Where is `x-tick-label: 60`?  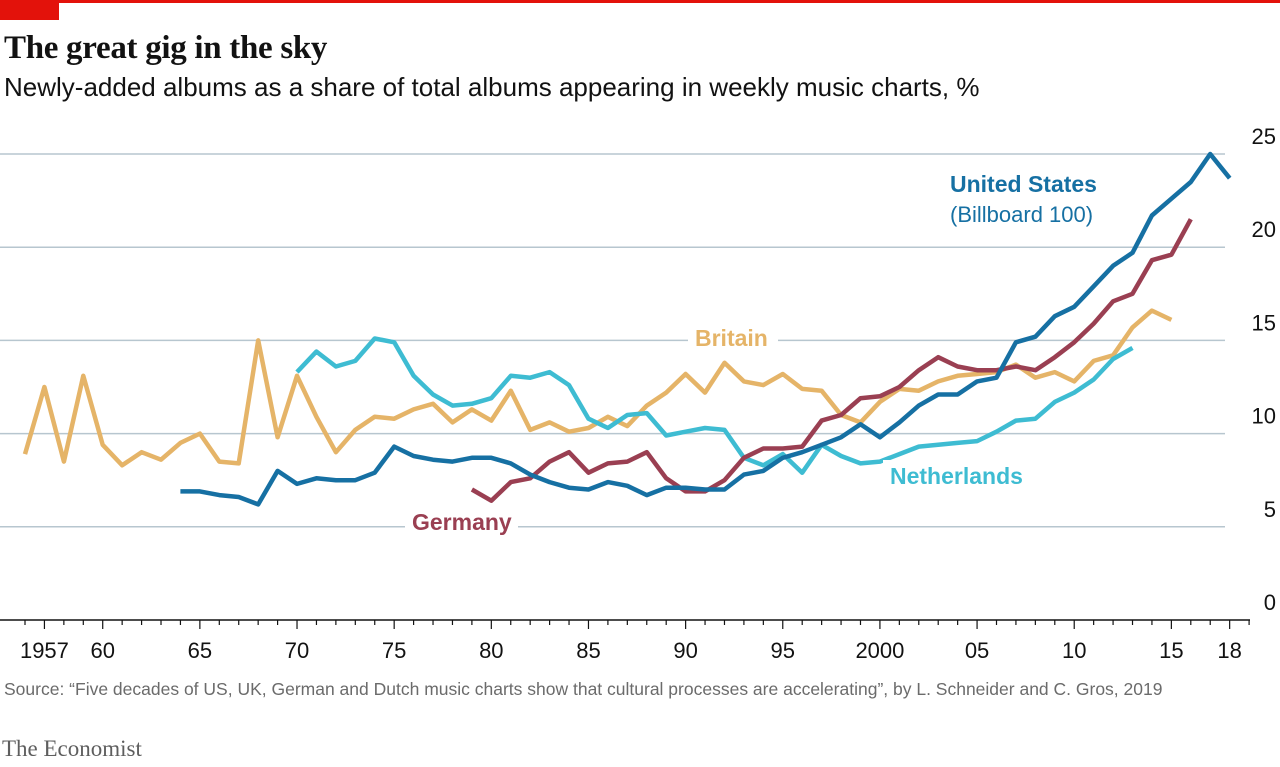 x-tick-label: 60 is located at coordinates (102, 650).